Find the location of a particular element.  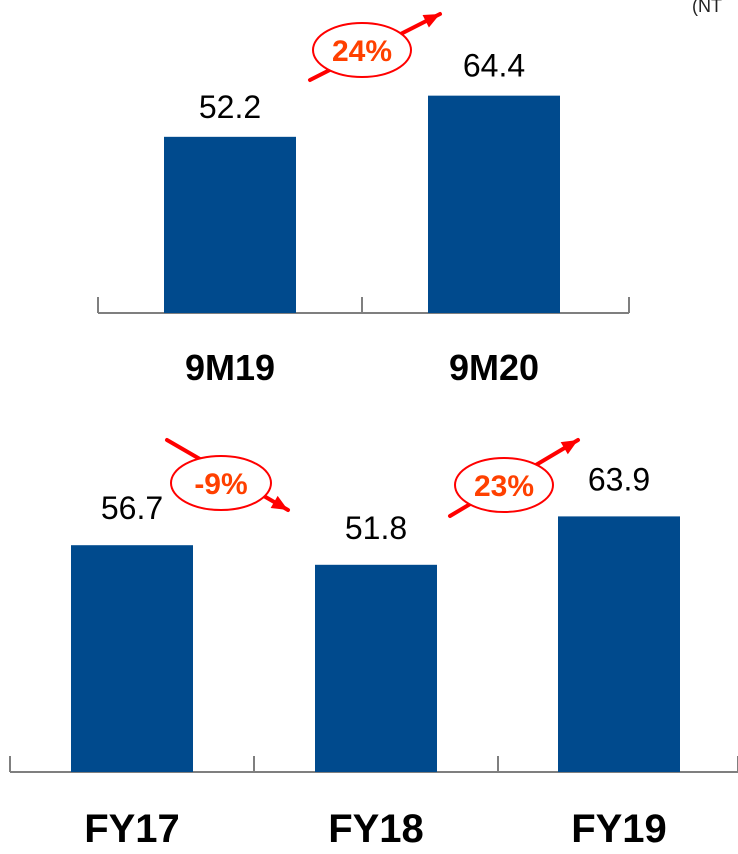

growth-fy17-fy18-ellipse is located at coordinates (221, 483).